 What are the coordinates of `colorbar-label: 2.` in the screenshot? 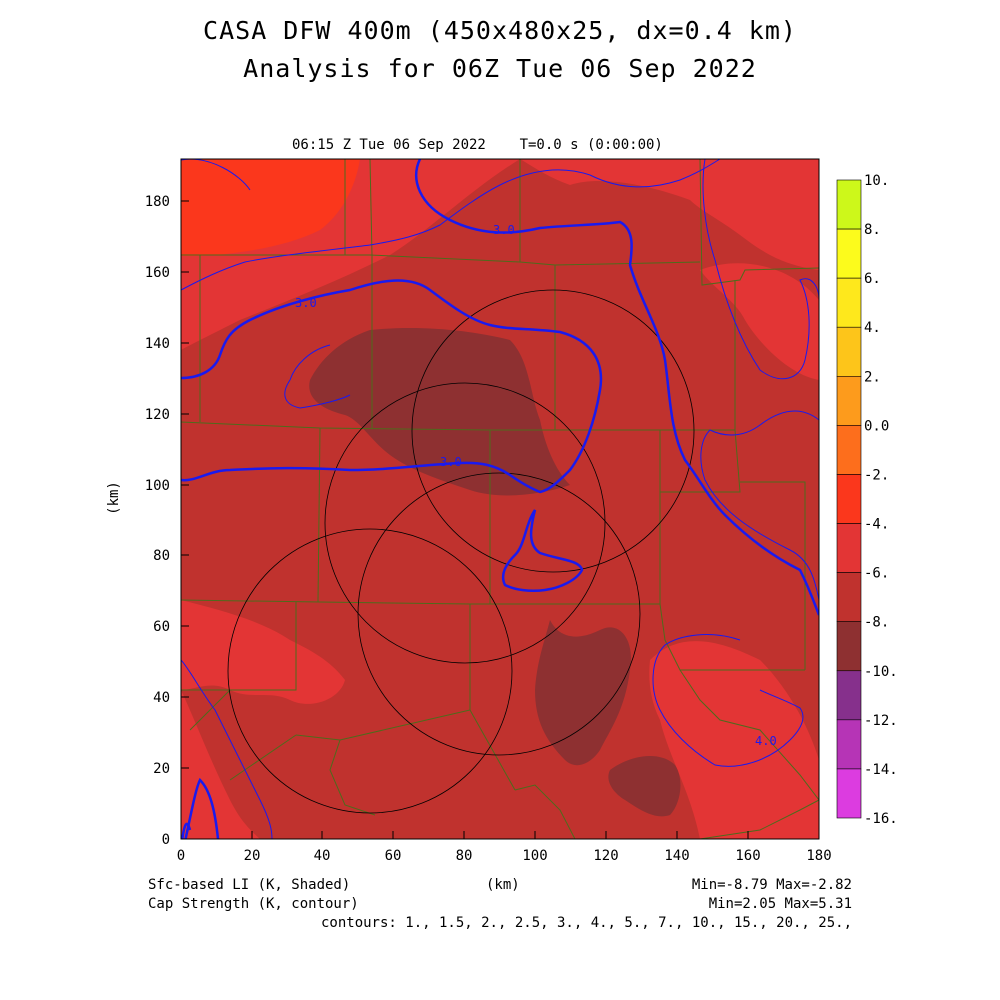 It's located at (872, 377).